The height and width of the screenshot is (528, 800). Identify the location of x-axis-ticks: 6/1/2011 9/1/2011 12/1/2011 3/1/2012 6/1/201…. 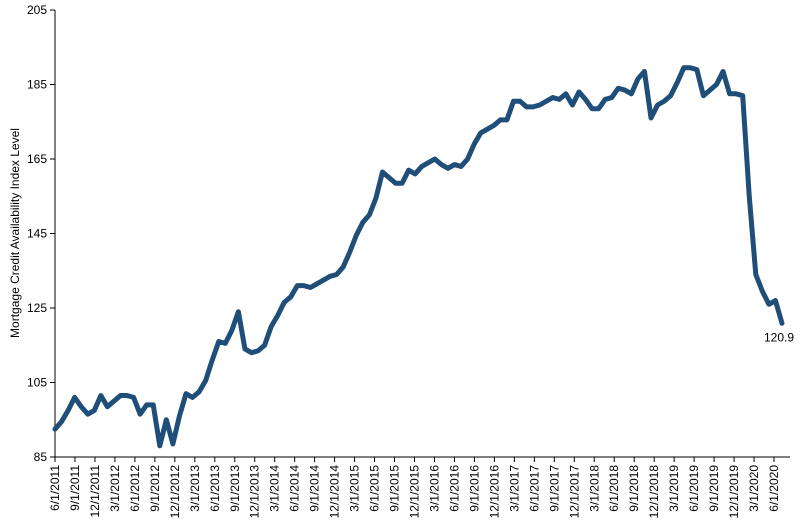
(414, 487).